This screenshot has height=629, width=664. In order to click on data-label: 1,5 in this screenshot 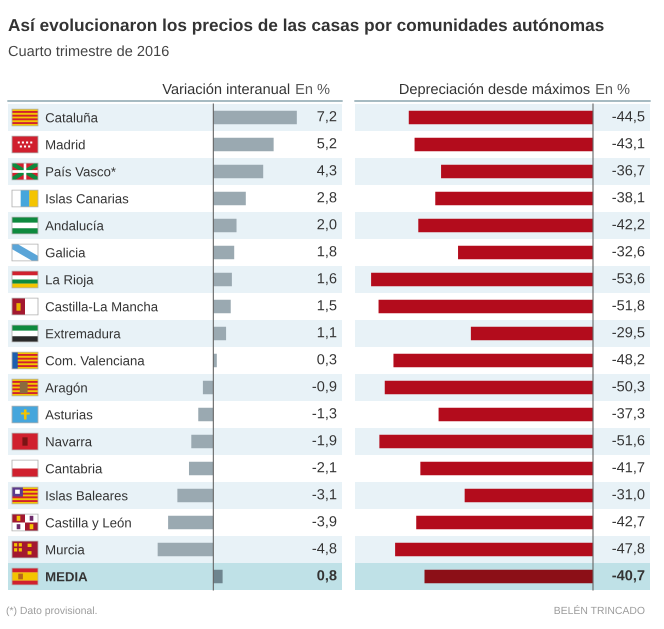, I will do `click(327, 306)`.